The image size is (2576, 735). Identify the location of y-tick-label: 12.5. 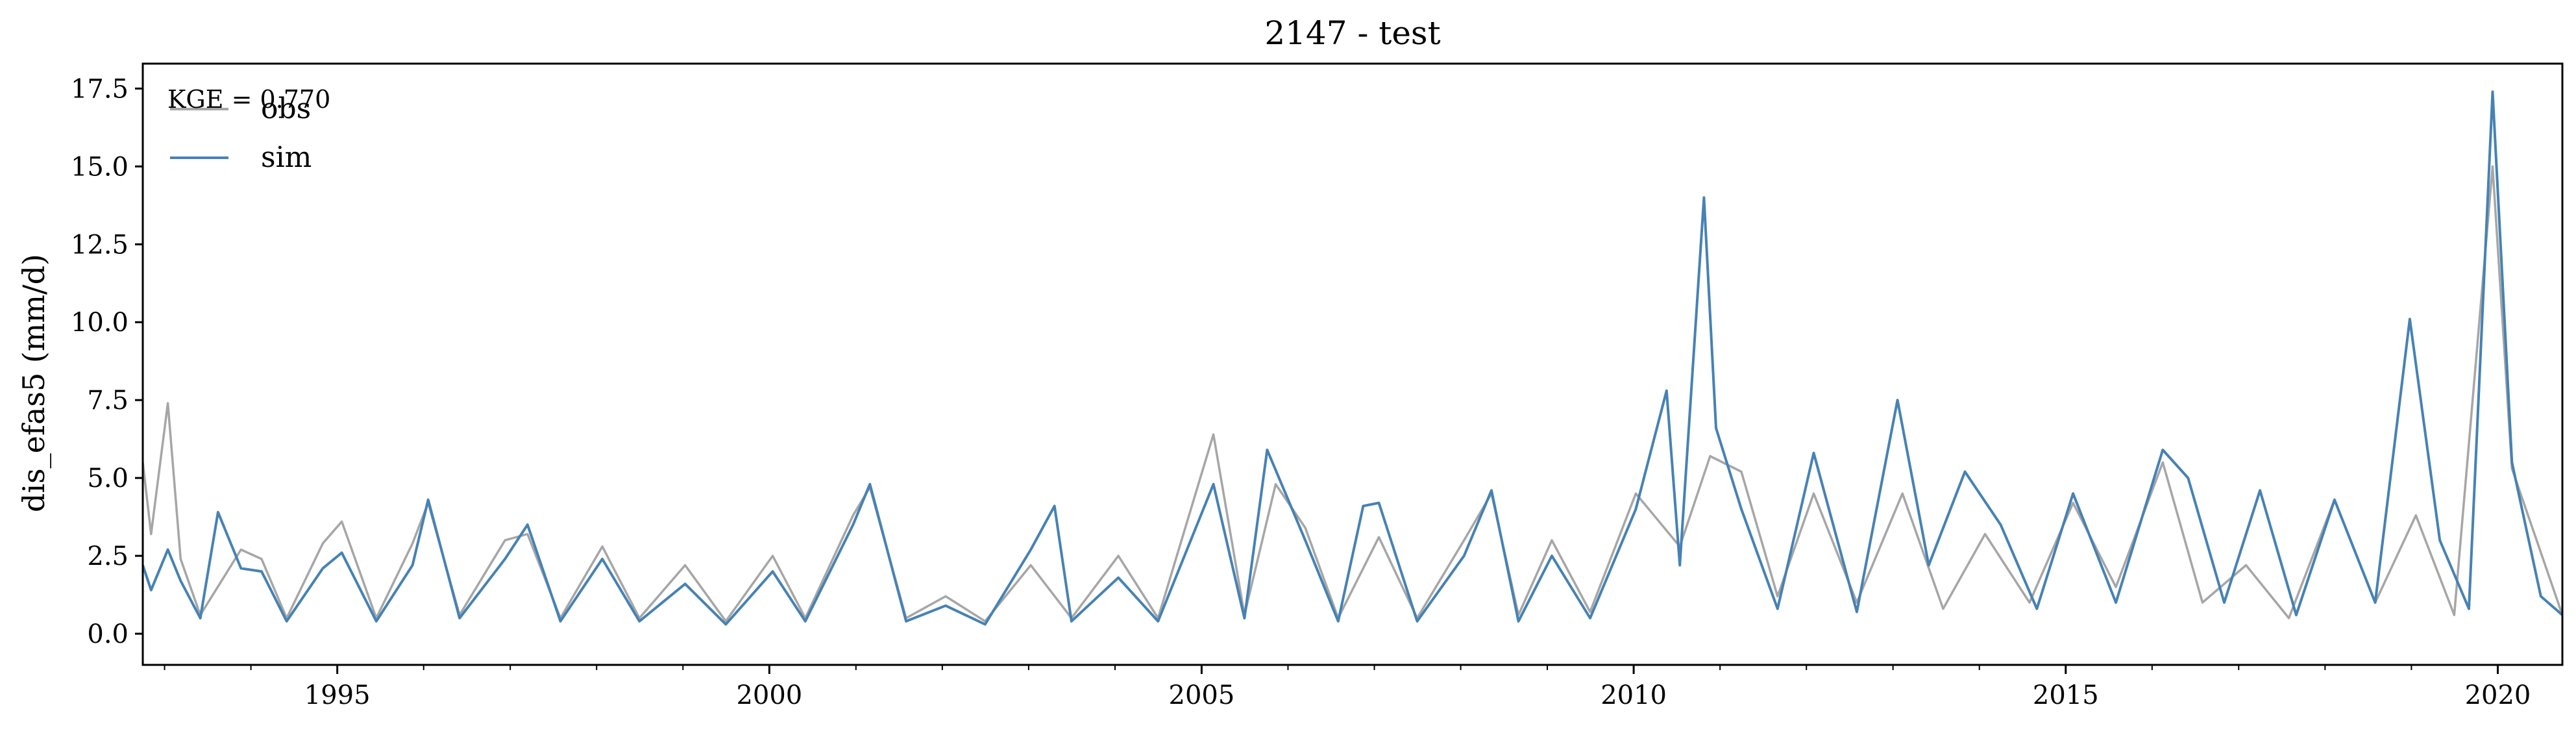
(100, 245).